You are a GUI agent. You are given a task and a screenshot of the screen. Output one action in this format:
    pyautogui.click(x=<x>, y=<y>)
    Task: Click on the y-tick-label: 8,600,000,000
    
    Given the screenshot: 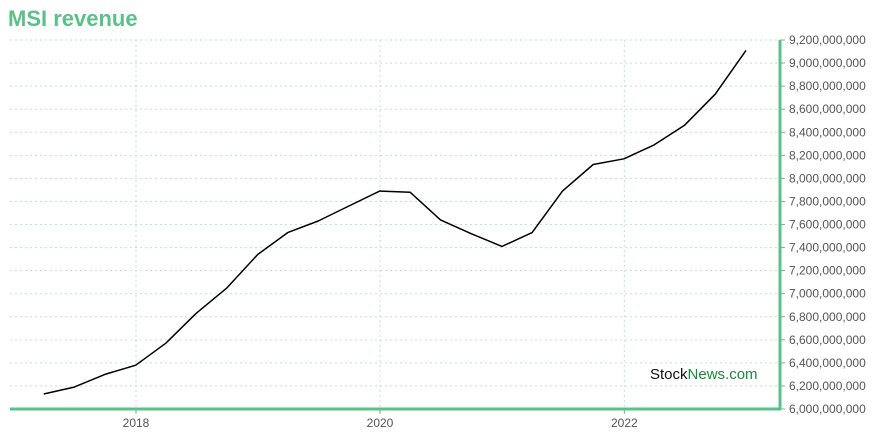 What is the action you would take?
    pyautogui.click(x=827, y=109)
    